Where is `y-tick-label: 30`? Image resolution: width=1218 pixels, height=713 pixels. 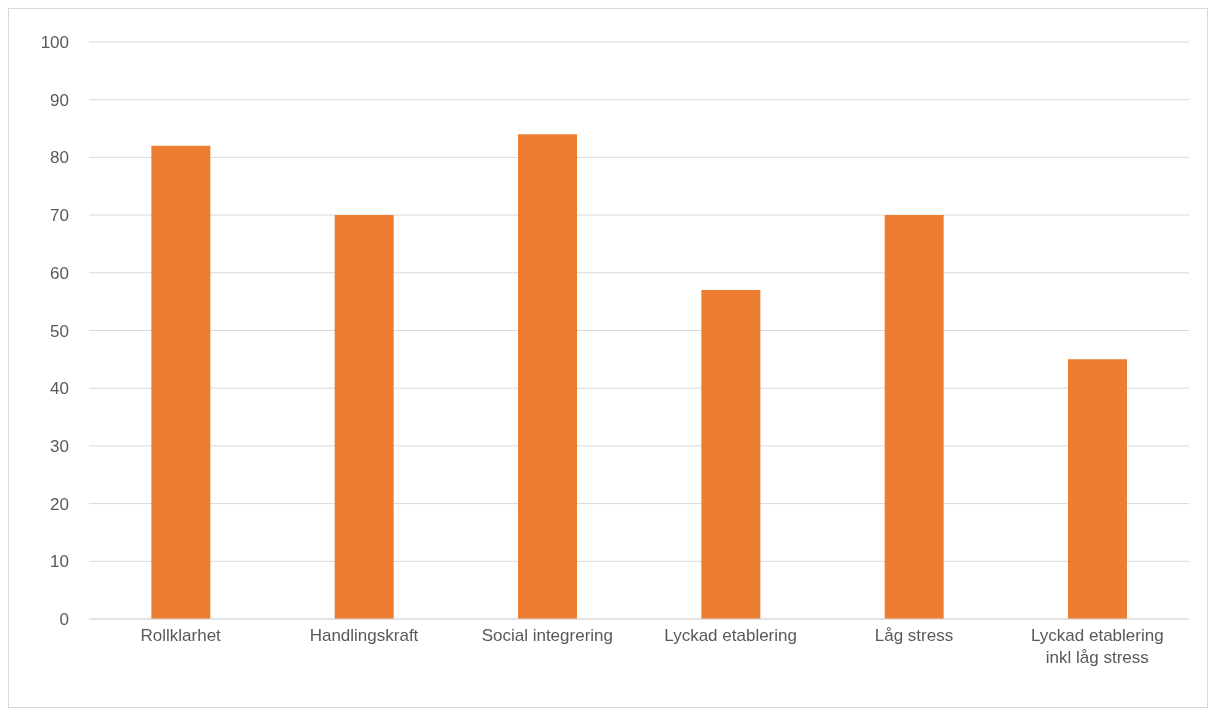
y-tick-label: 30 is located at coordinates (59, 446).